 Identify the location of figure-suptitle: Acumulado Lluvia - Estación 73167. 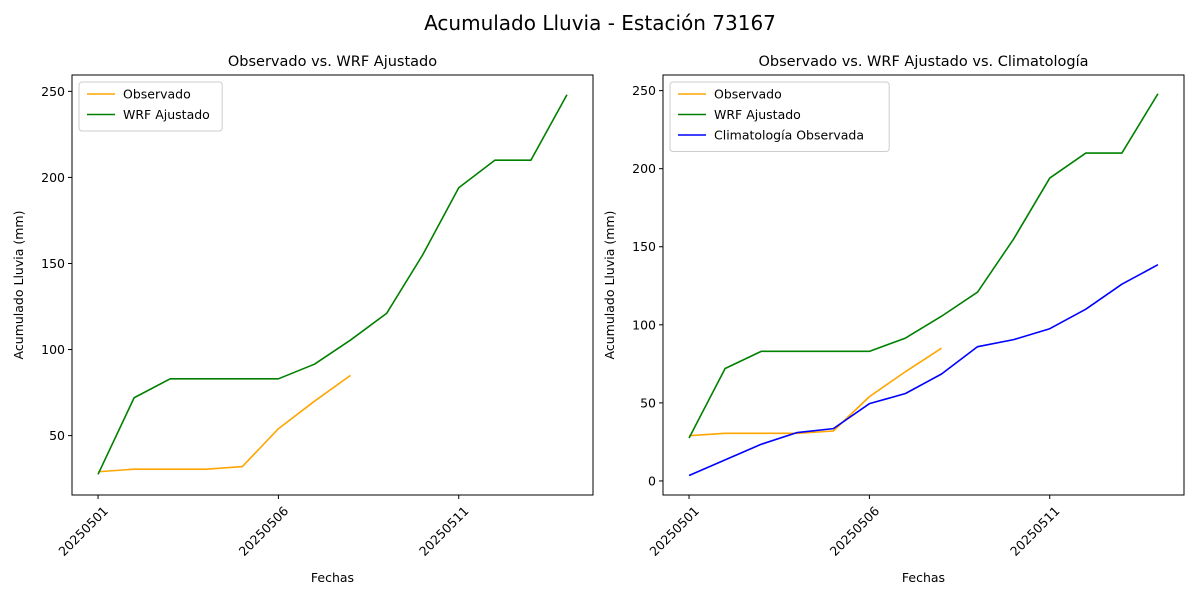
(600, 23).